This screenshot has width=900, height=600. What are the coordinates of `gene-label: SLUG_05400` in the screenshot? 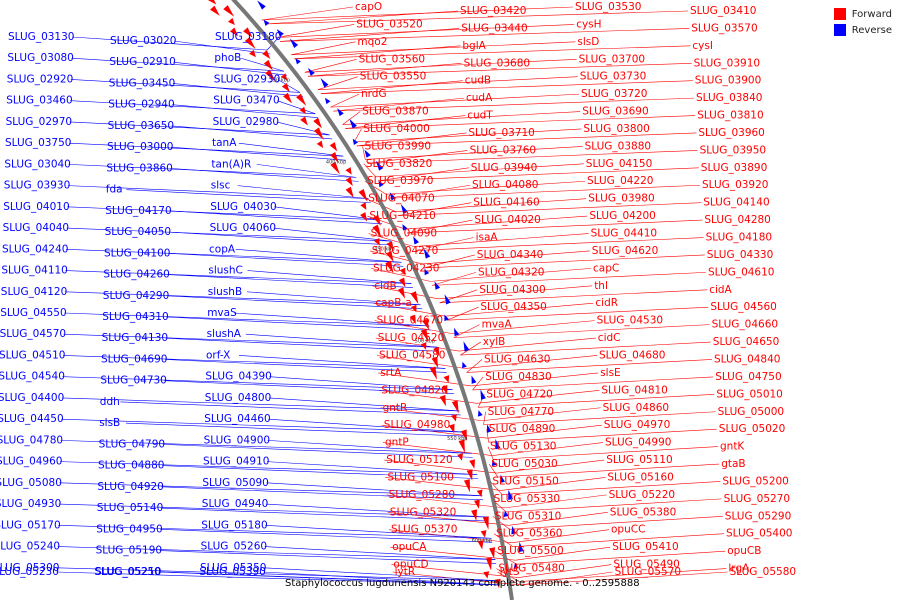 It's located at (759, 534).